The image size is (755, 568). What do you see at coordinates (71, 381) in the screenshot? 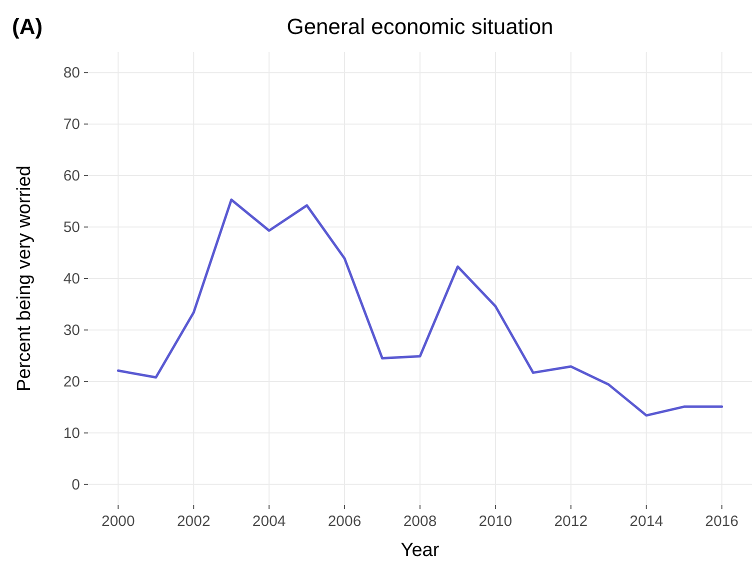
I see `y-tick-label: 20` at bounding box center [71, 381].